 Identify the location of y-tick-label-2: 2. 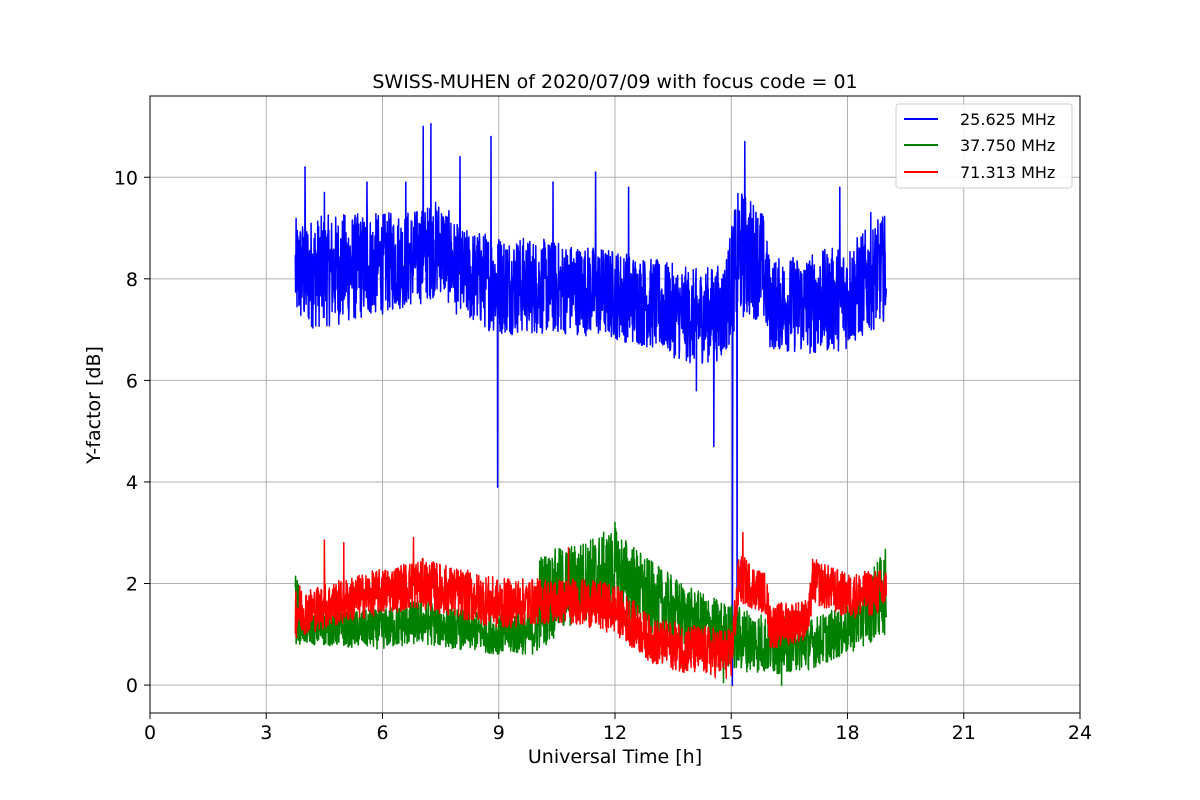
(132, 585).